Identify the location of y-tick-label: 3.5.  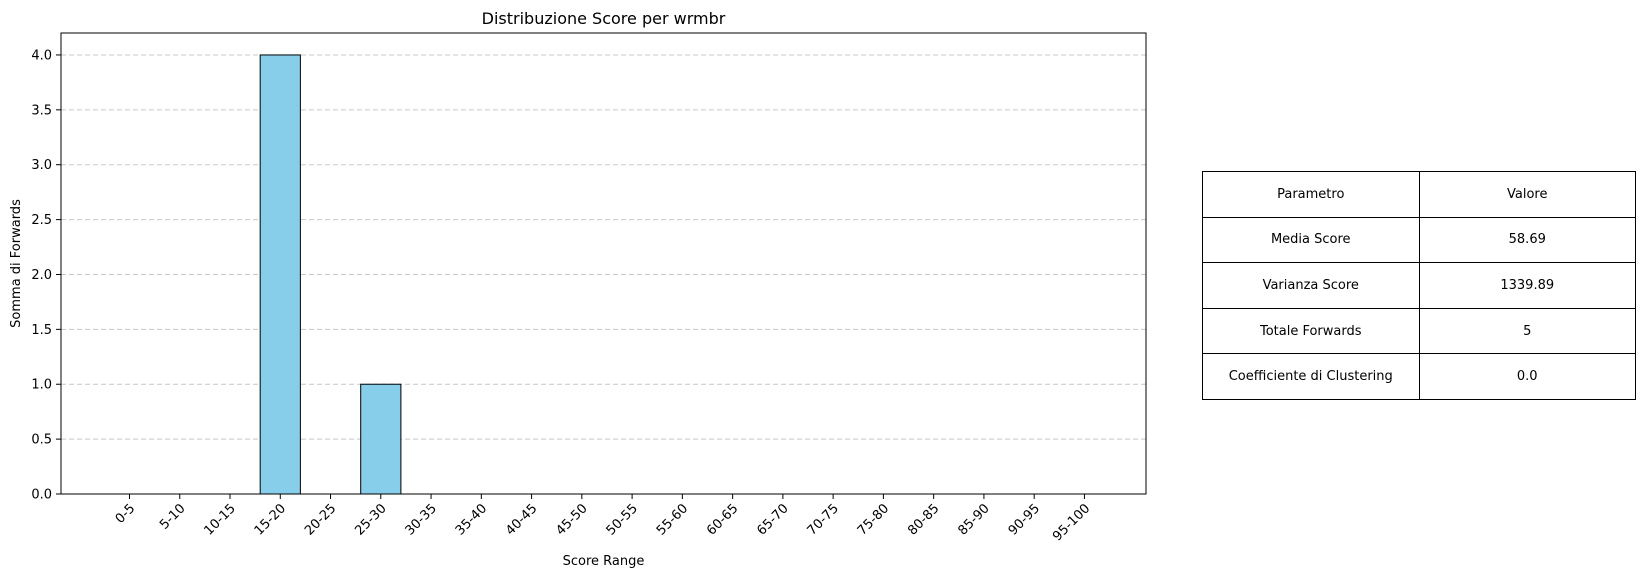
(41, 110).